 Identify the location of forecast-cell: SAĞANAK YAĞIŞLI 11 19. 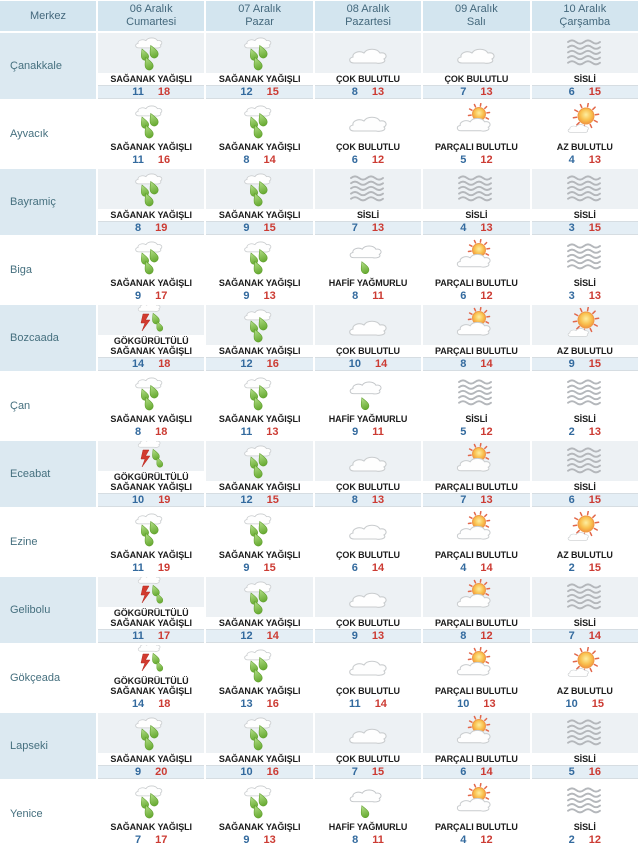
(151, 542).